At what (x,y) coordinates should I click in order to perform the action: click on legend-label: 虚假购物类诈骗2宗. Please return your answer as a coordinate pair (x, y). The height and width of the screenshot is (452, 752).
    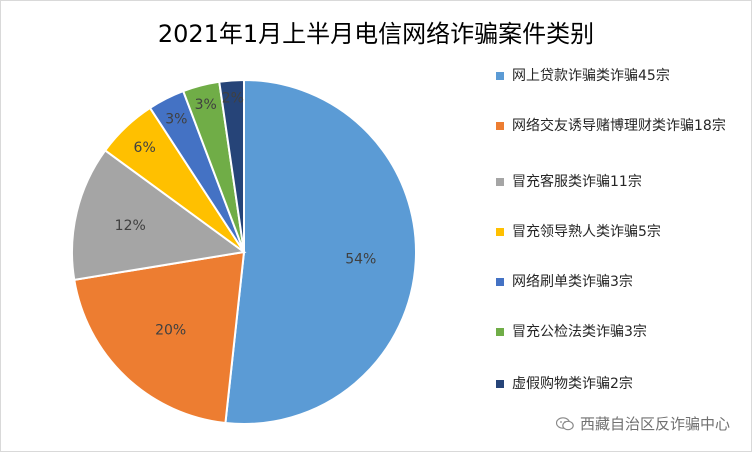
    Looking at the image, I should click on (572, 384).